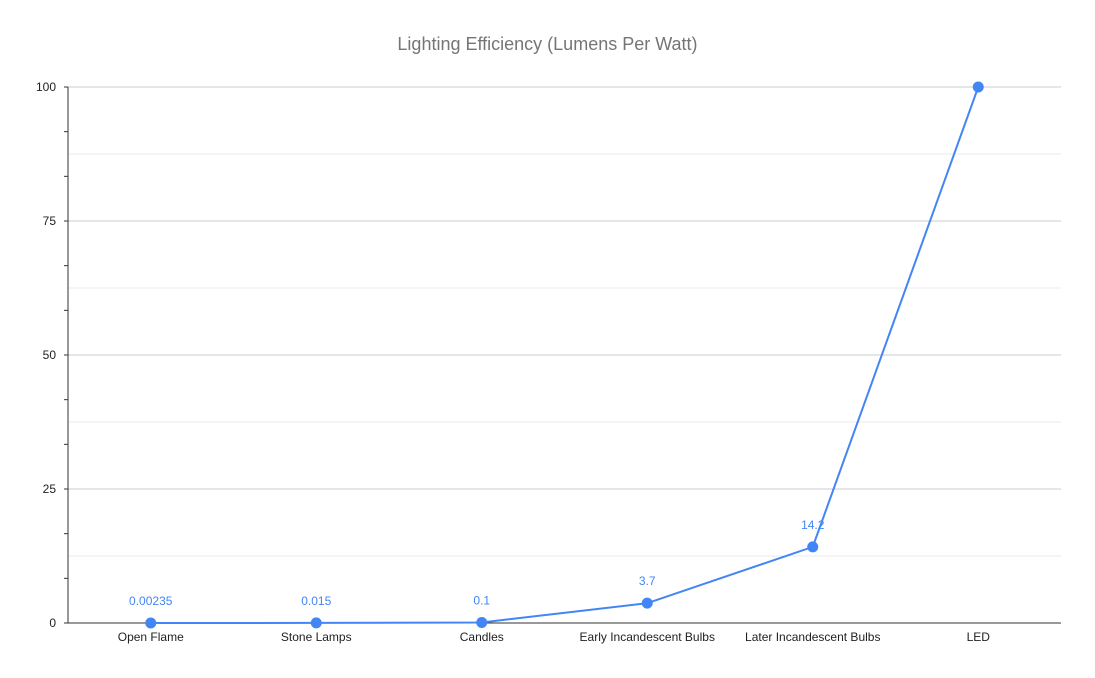  I want to click on y-tick-label: 100, so click(46, 87).